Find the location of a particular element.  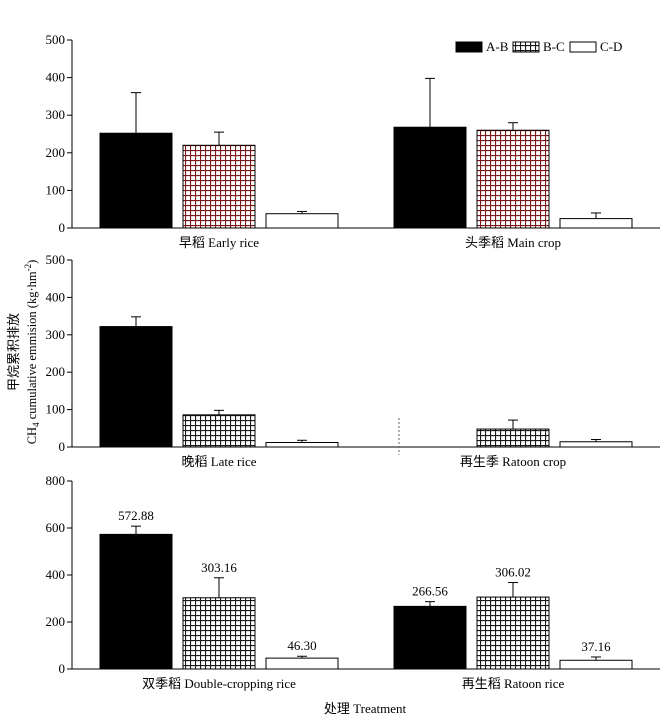

legend-label: C-D is located at coordinates (611, 46).